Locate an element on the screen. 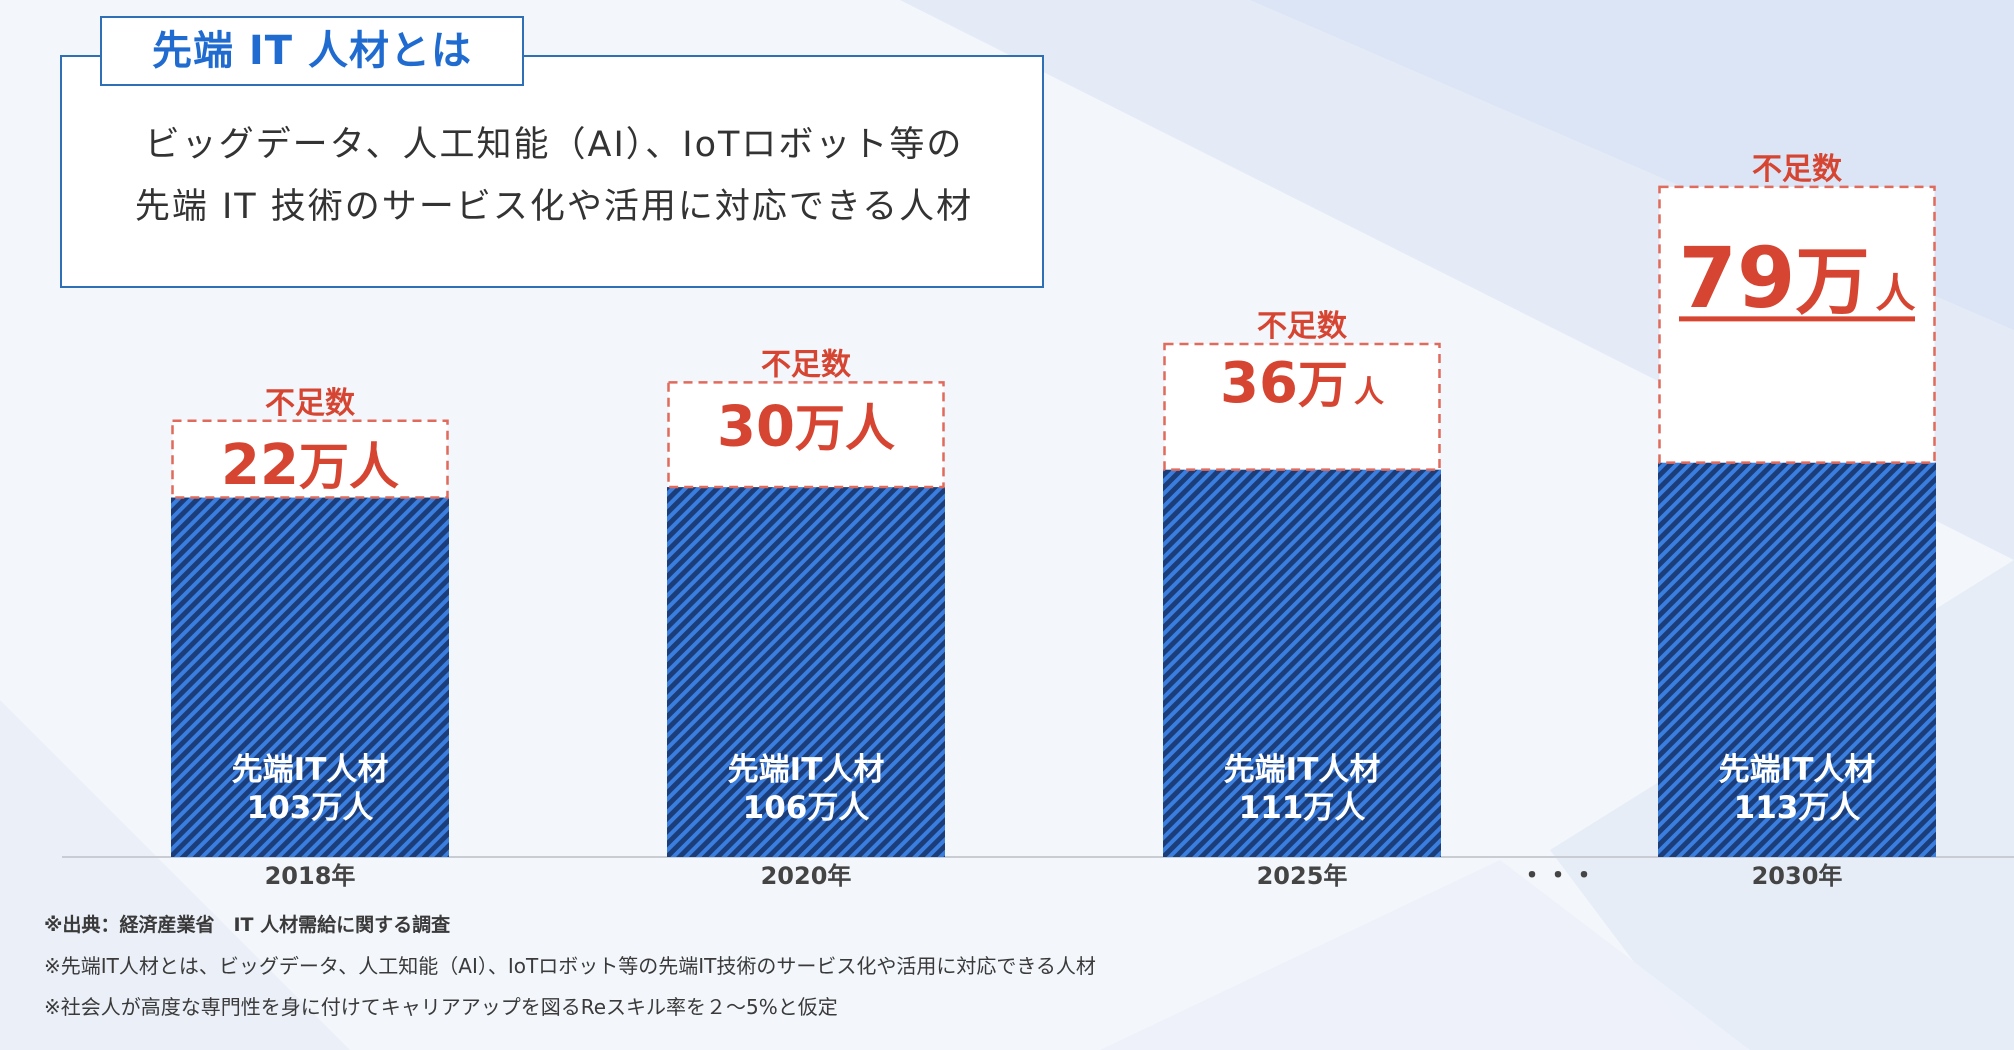  shortage-value-label: 30万人 is located at coordinates (806, 426).